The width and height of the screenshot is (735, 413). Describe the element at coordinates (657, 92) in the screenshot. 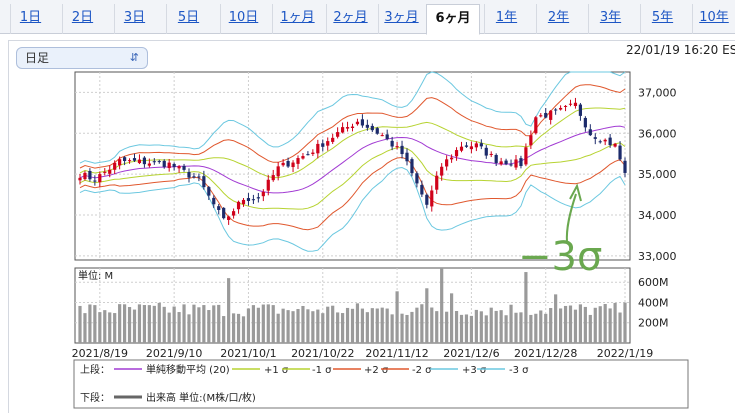

I see `price-tick-label: 37,000` at that location.